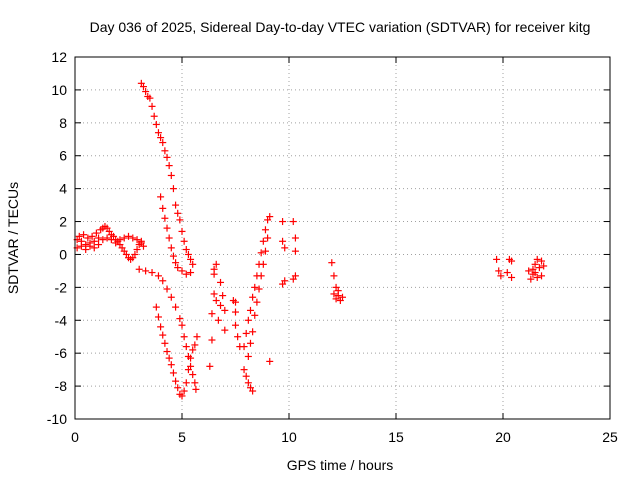 This screenshot has height=480, width=640. I want to click on x-axis-label: GPS time / hours, so click(340, 465).